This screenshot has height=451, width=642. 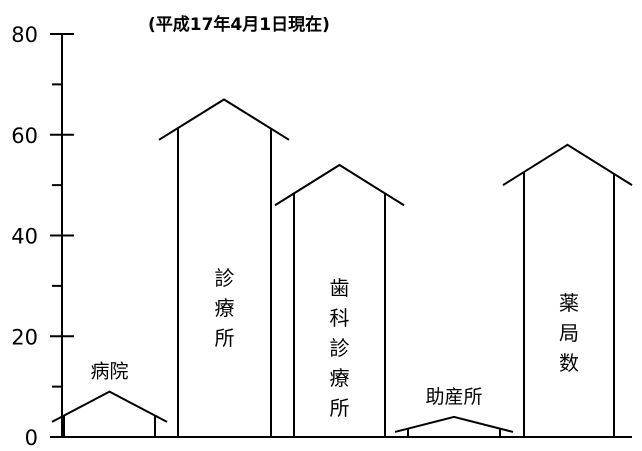 I want to click on y-tick-label: 80, so click(x=24, y=35).